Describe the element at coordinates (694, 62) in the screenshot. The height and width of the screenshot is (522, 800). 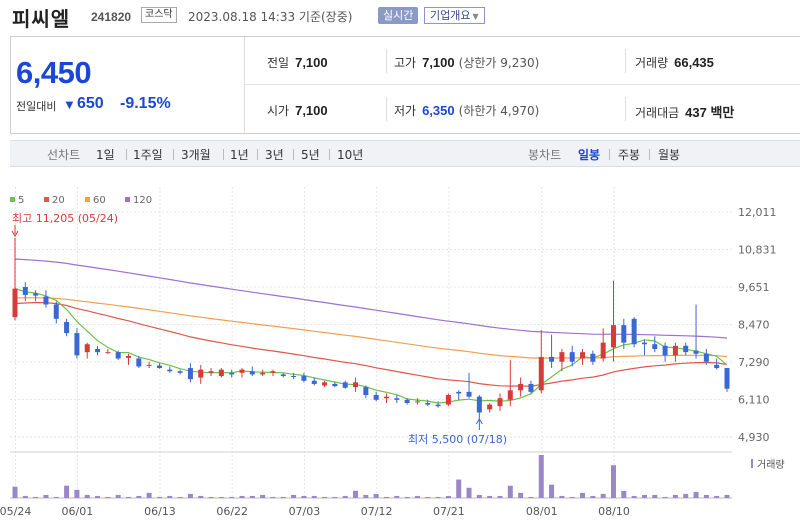
I see `stat-value: 66,435` at that location.